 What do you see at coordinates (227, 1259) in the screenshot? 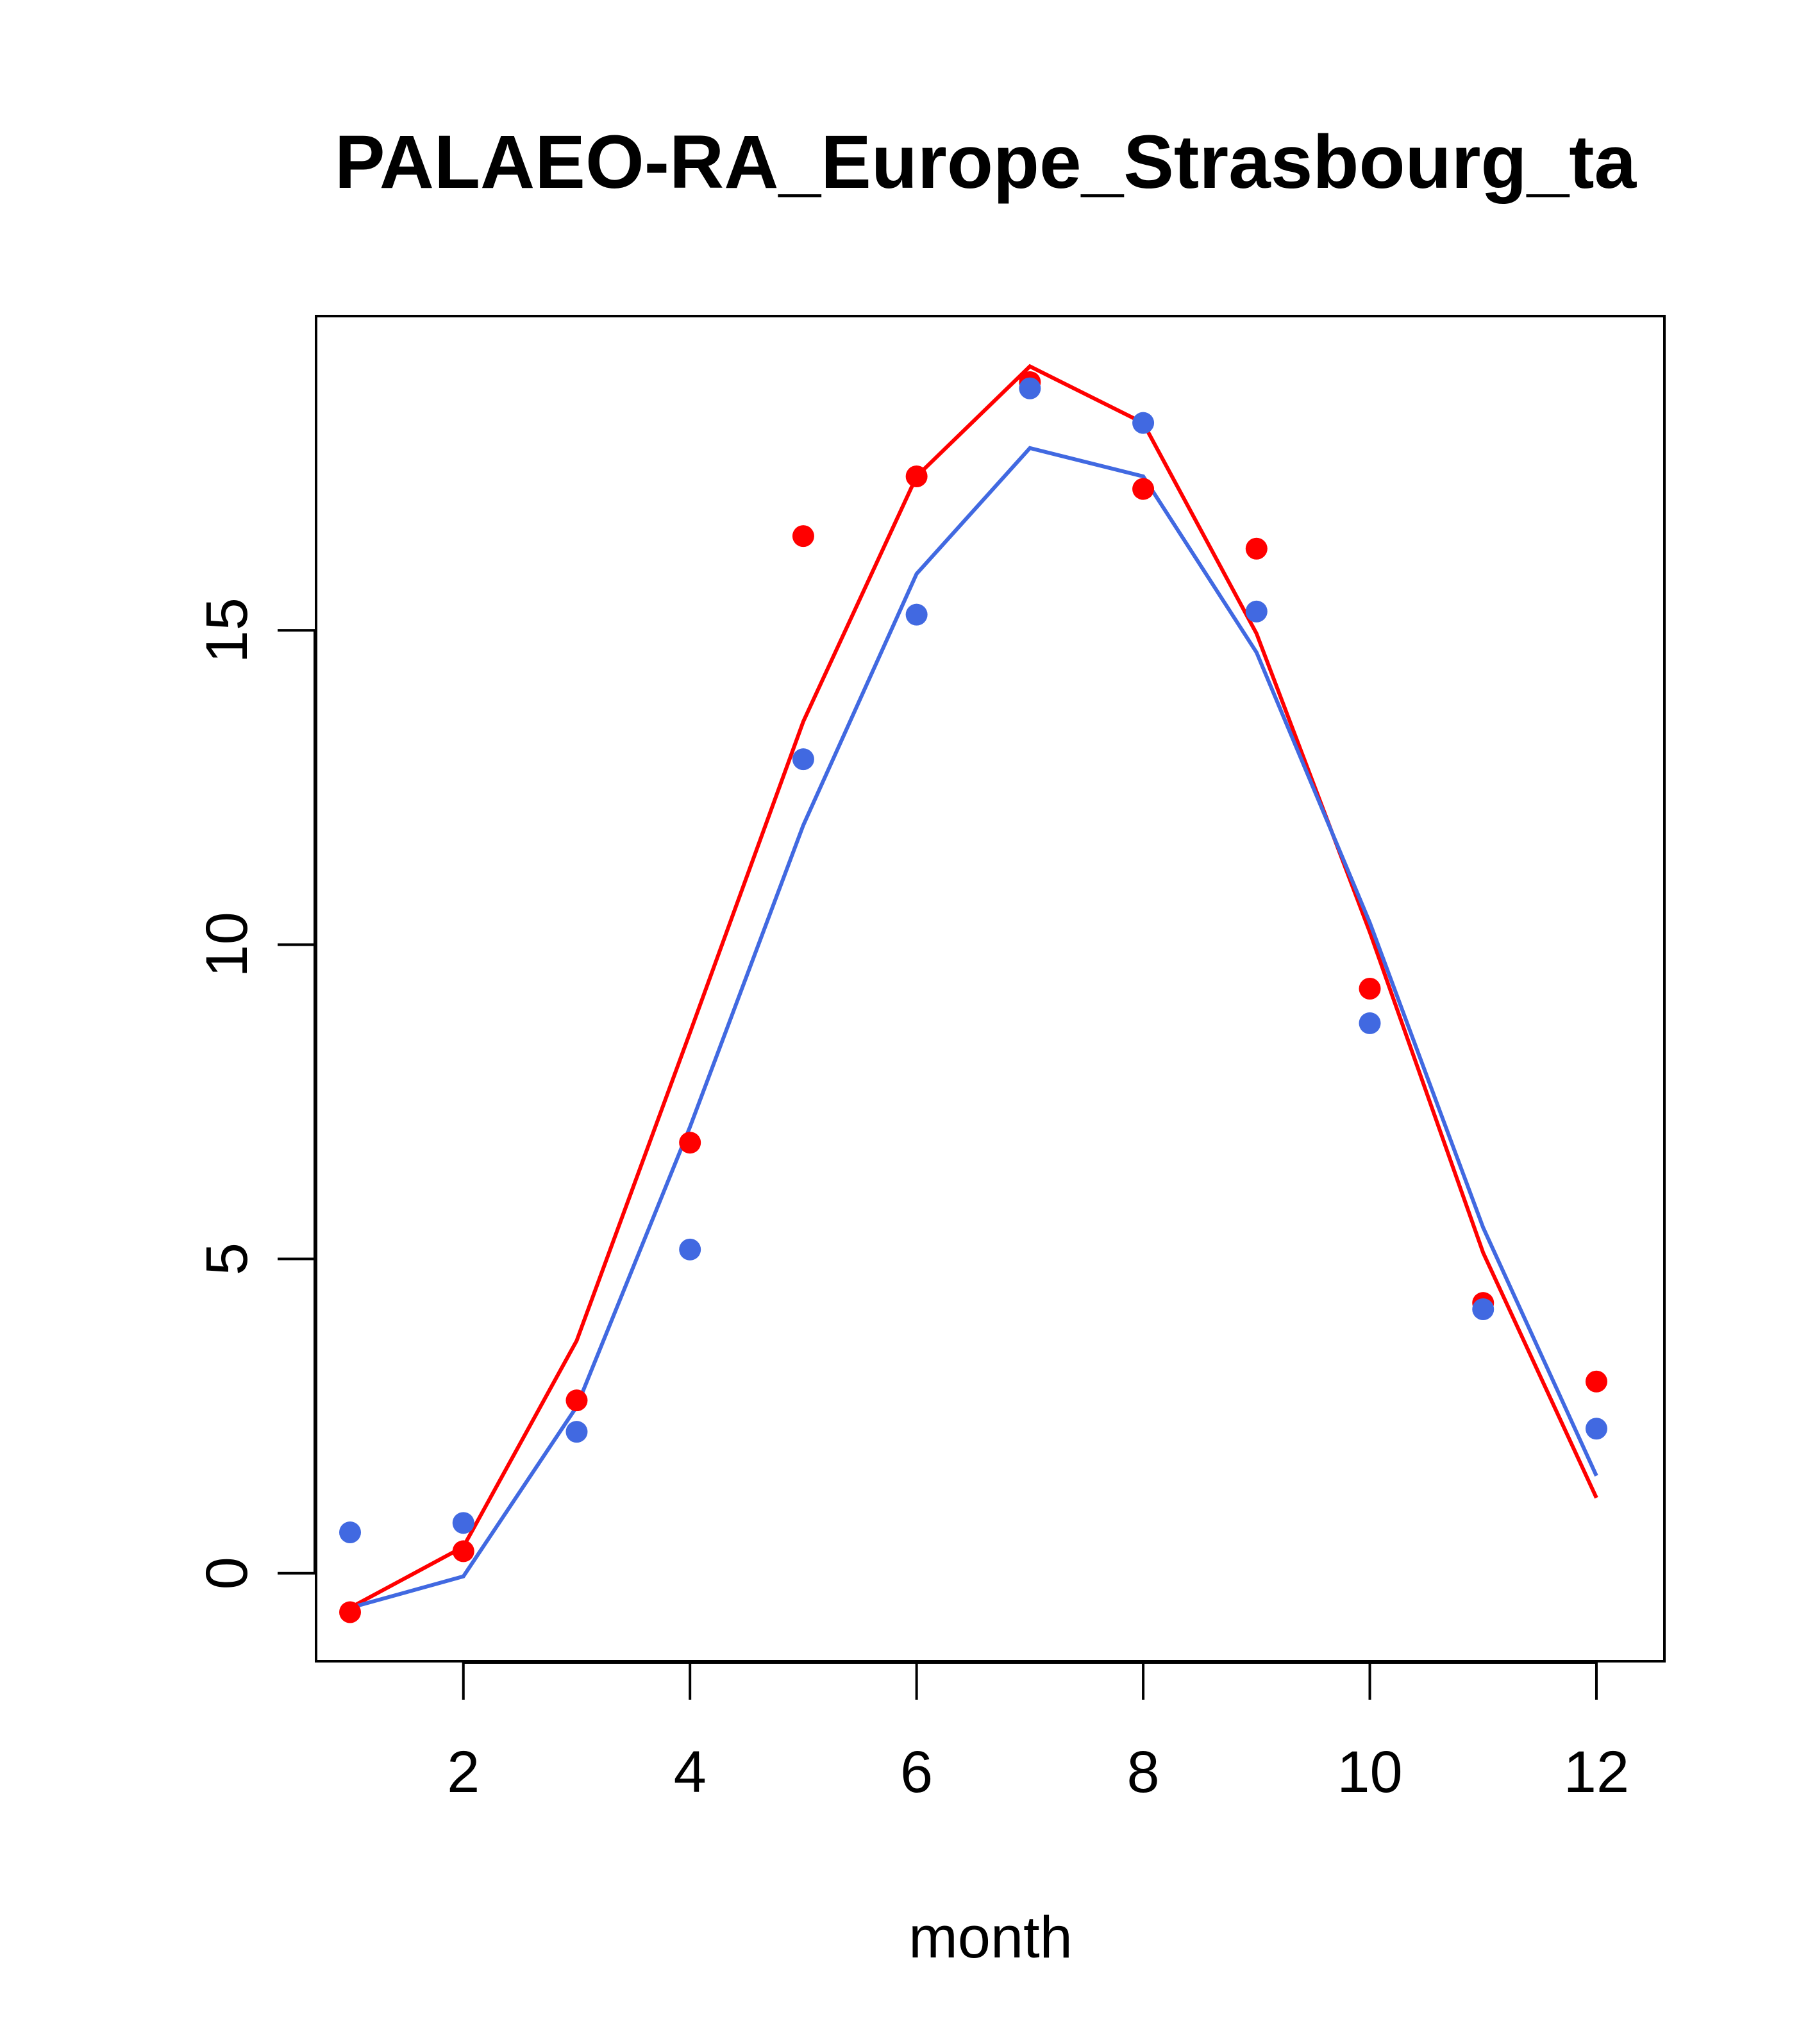
I see `y-tick-label: 5` at bounding box center [227, 1259].